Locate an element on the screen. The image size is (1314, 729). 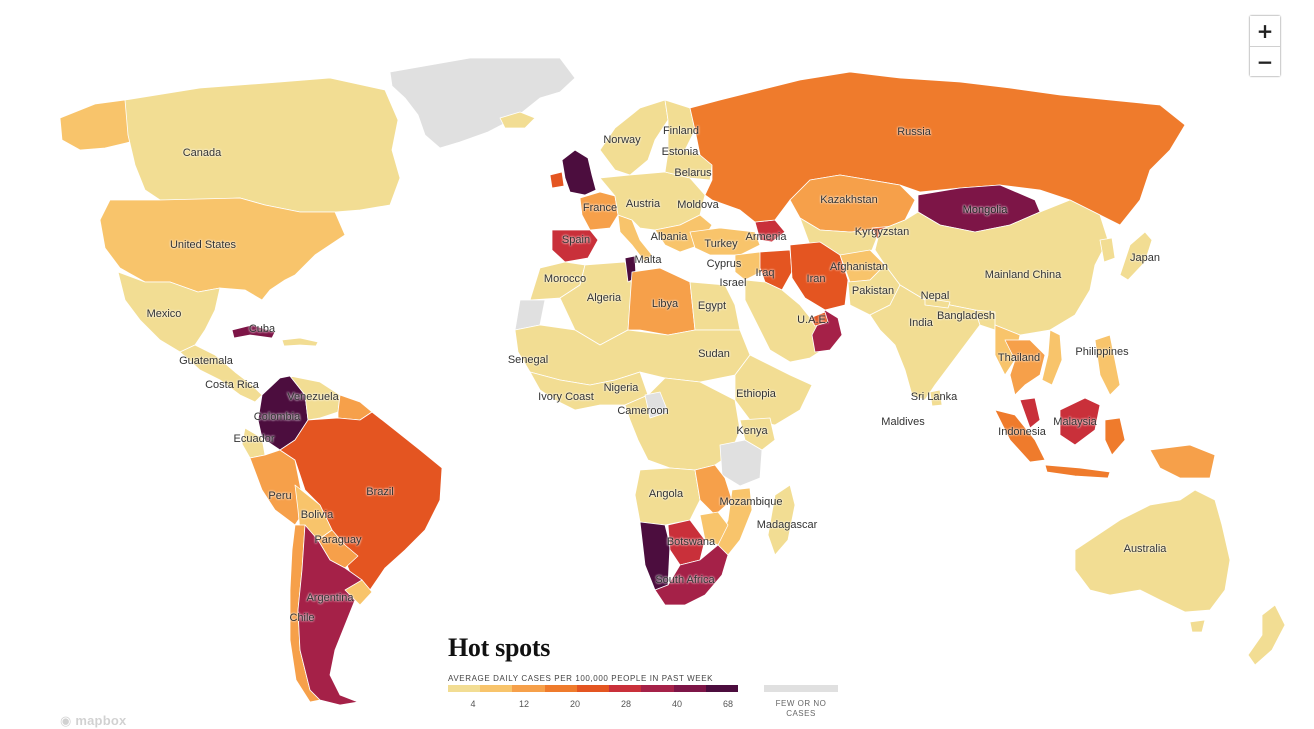
country-myanmar is located at coordinates (1007, 350).